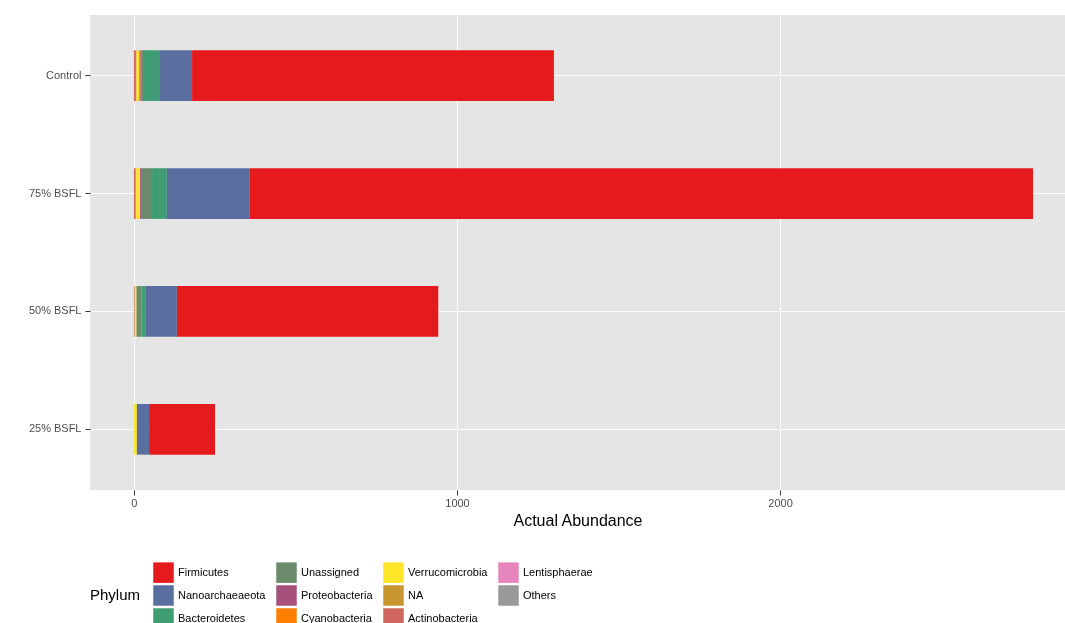 Image resolution: width=1065 pixels, height=623 pixels. Describe the element at coordinates (337, 617) in the screenshot. I see `legend-label: Cyanobacteria` at that location.